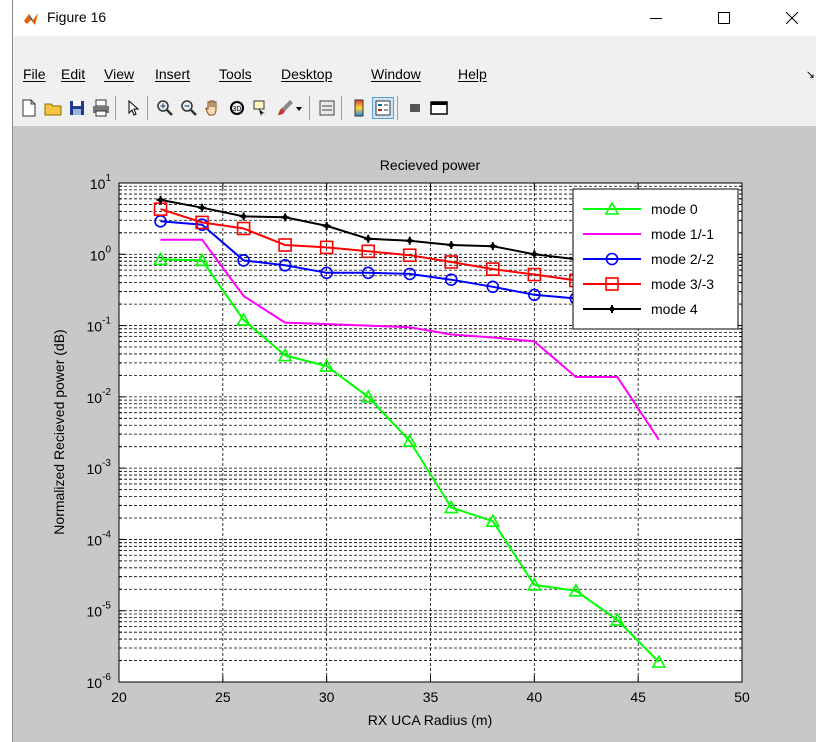  Describe the element at coordinates (29, 108) in the screenshot. I see `new-figure-icon` at that location.